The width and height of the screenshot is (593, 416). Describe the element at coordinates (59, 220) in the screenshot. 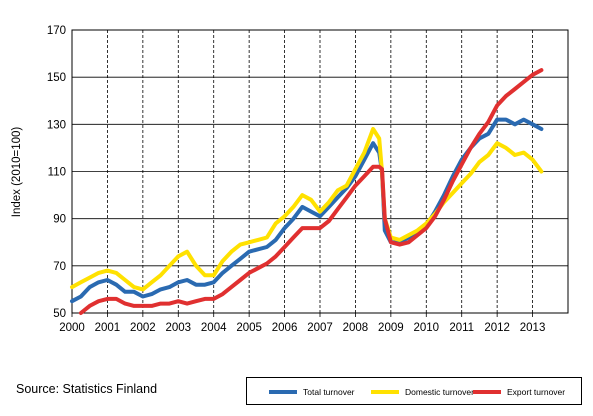

I see `y-tick-label: 90` at that location.